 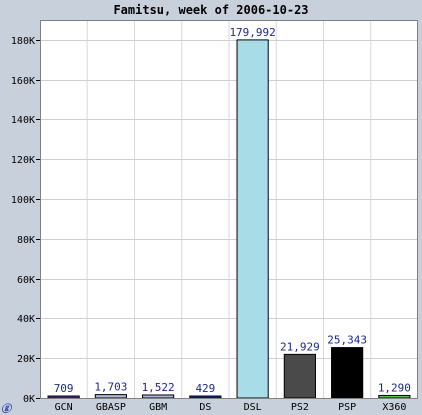 I want to click on y-tick-label: 140K, so click(x=23, y=120).